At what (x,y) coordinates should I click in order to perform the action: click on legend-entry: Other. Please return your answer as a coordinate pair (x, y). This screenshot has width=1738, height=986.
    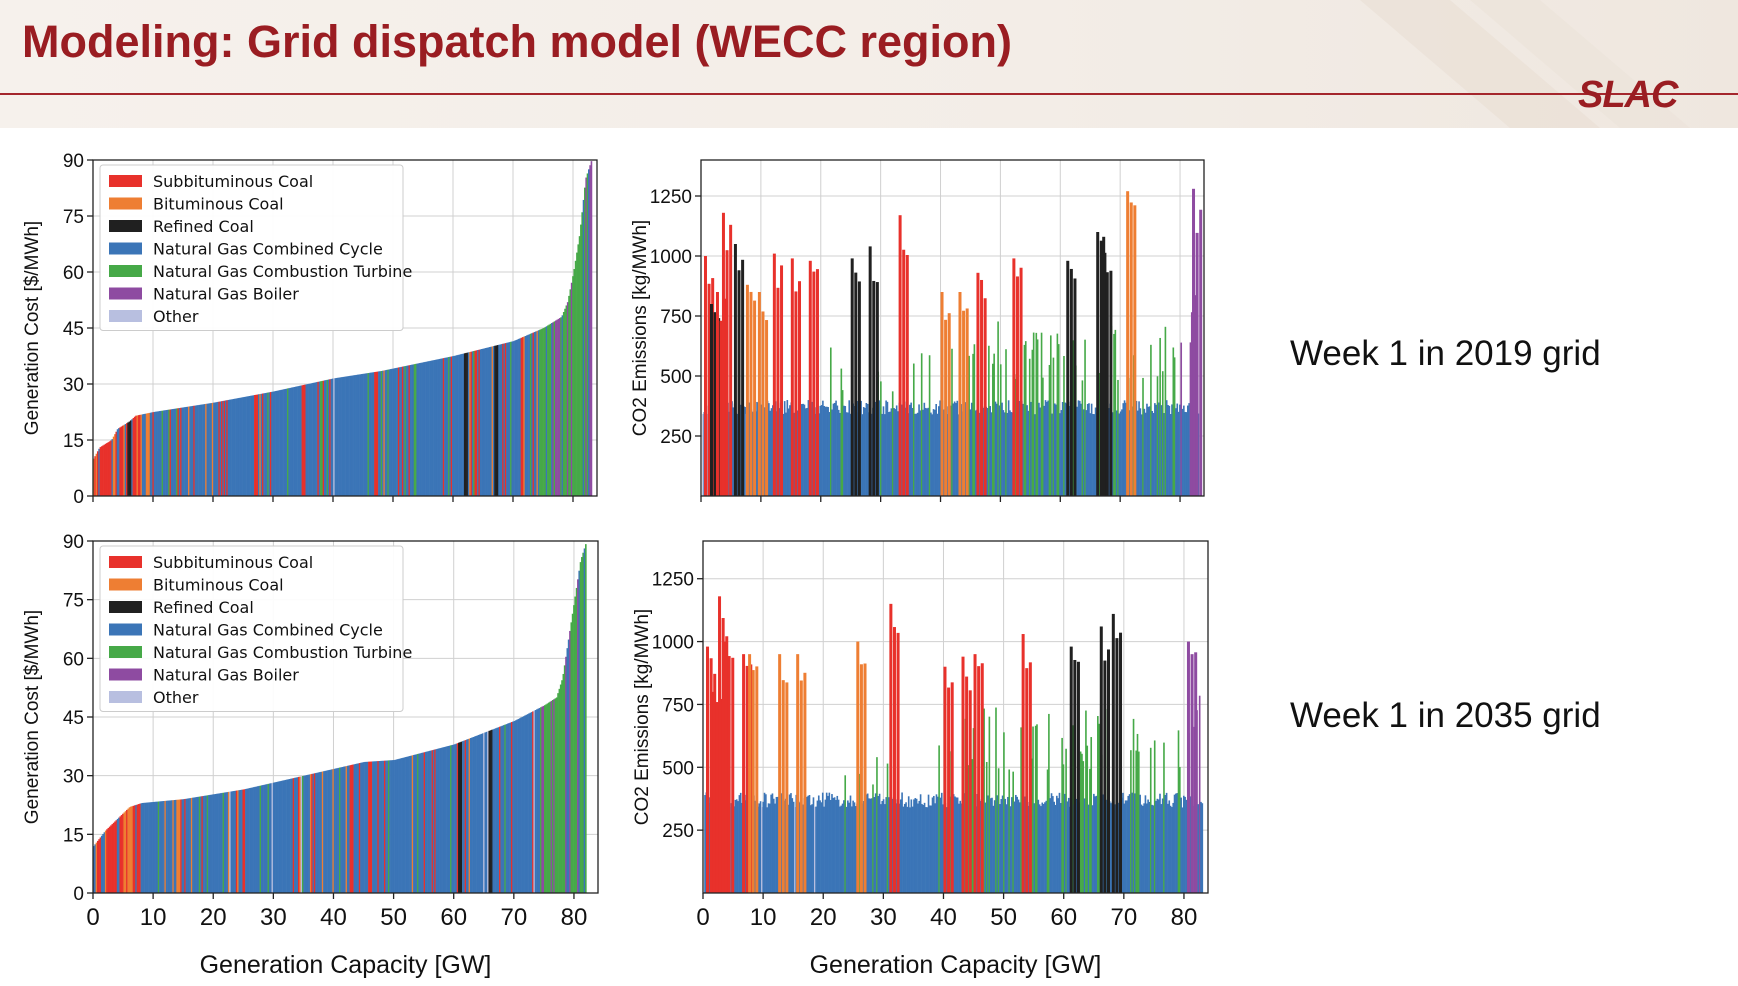
    Looking at the image, I should click on (176, 697).